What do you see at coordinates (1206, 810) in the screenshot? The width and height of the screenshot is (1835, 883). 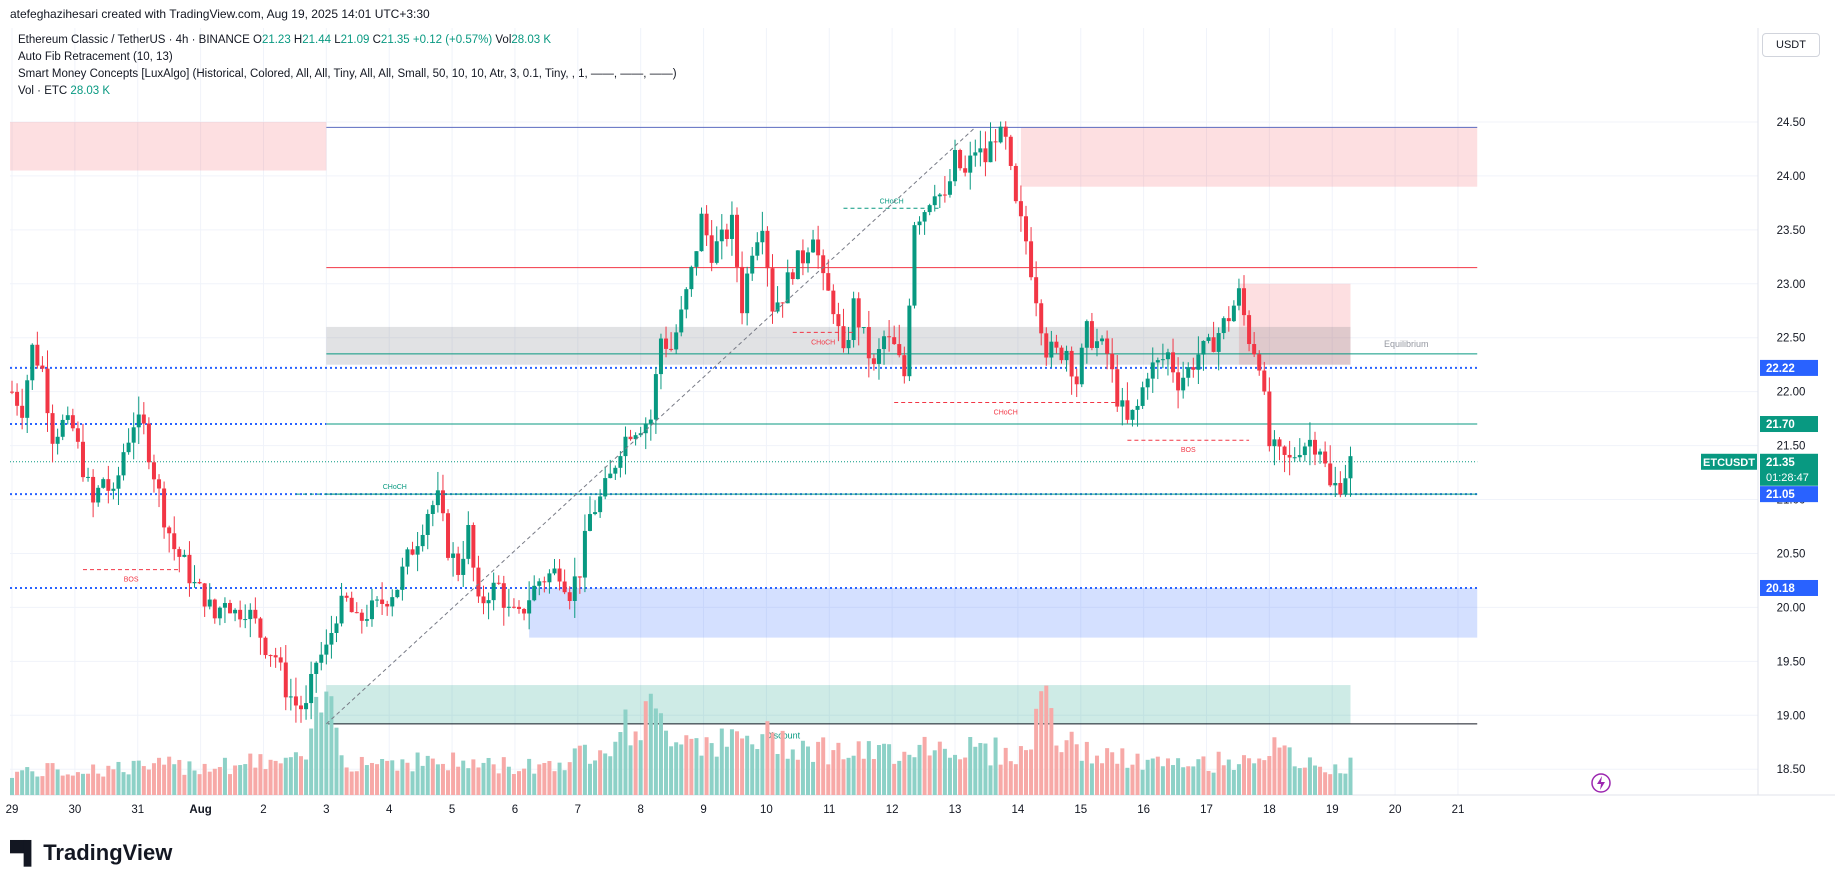 I see `time-tick: 17` at bounding box center [1206, 810].